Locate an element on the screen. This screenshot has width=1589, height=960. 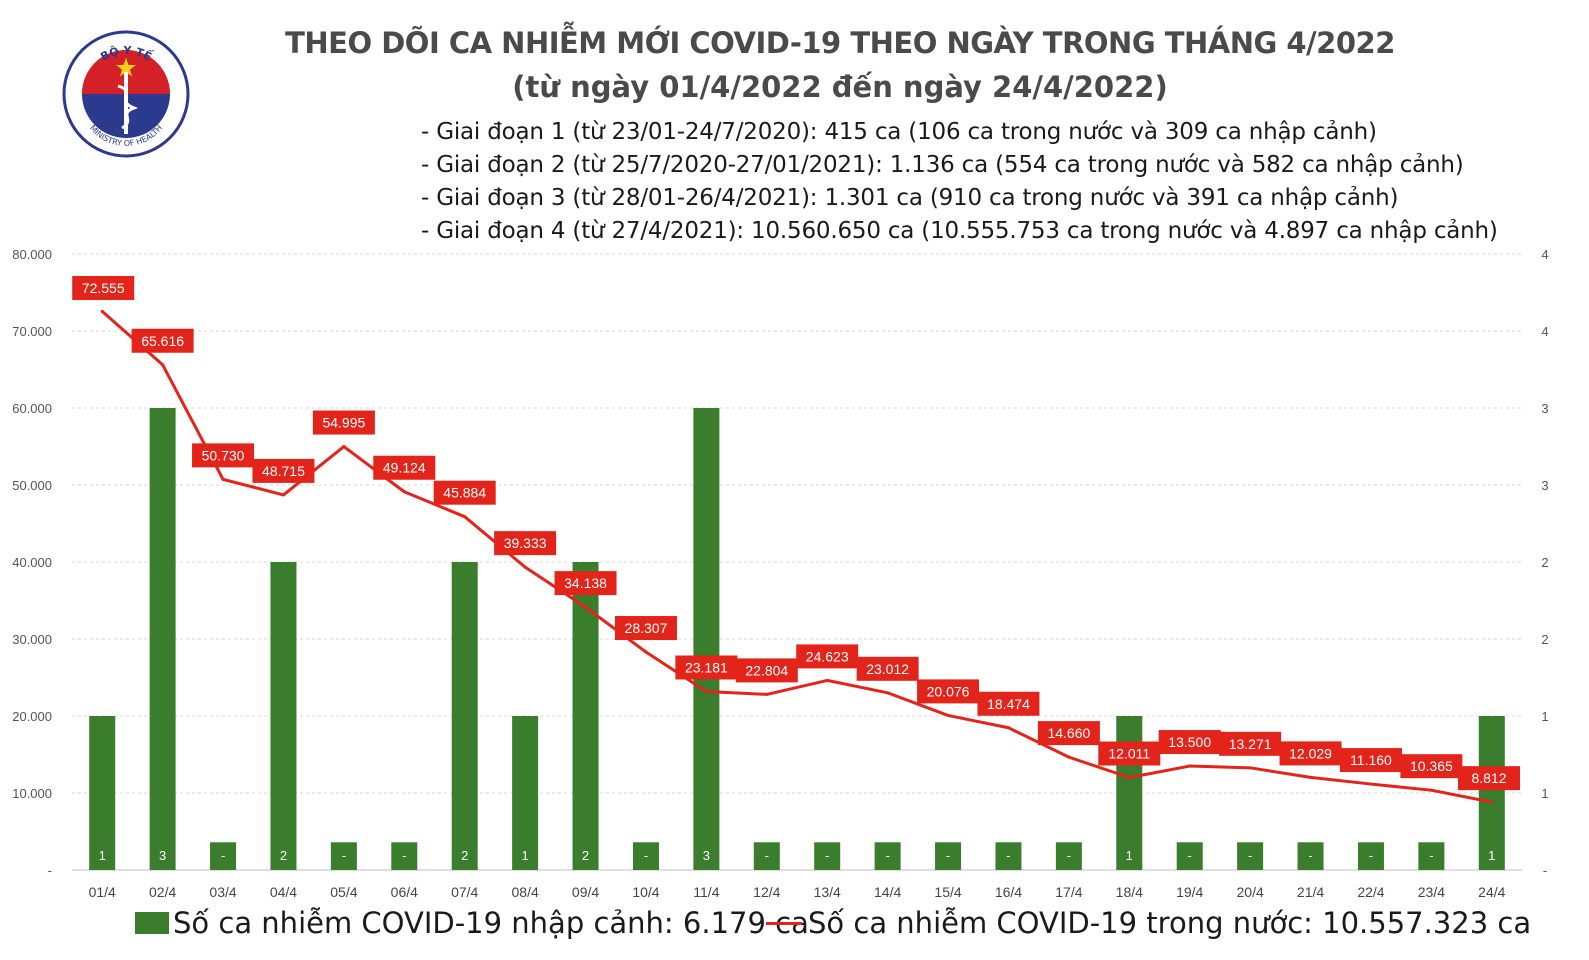
left-tick-label: - is located at coordinates (50, 870).